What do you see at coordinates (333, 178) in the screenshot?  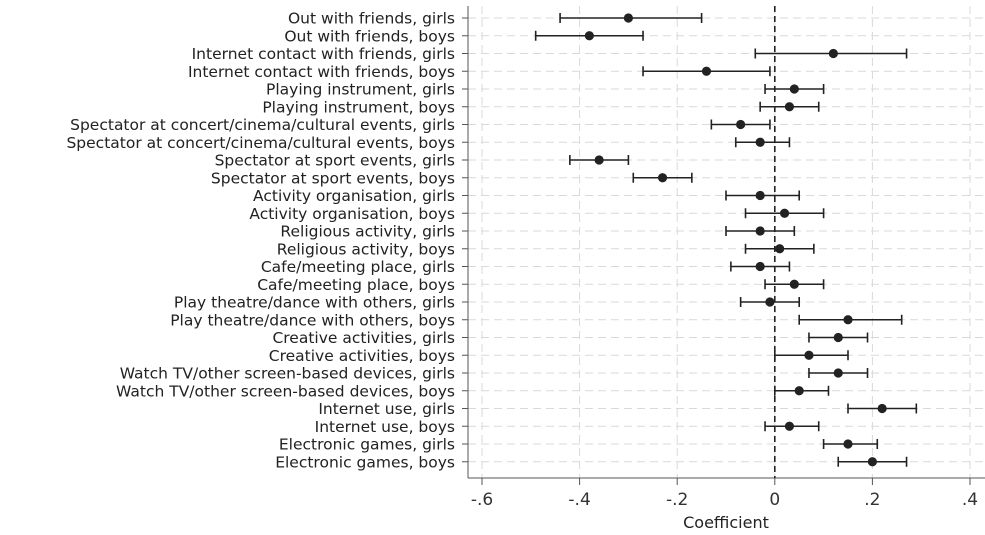 I see `category-label: Spectator at sport events, boys` at bounding box center [333, 178].